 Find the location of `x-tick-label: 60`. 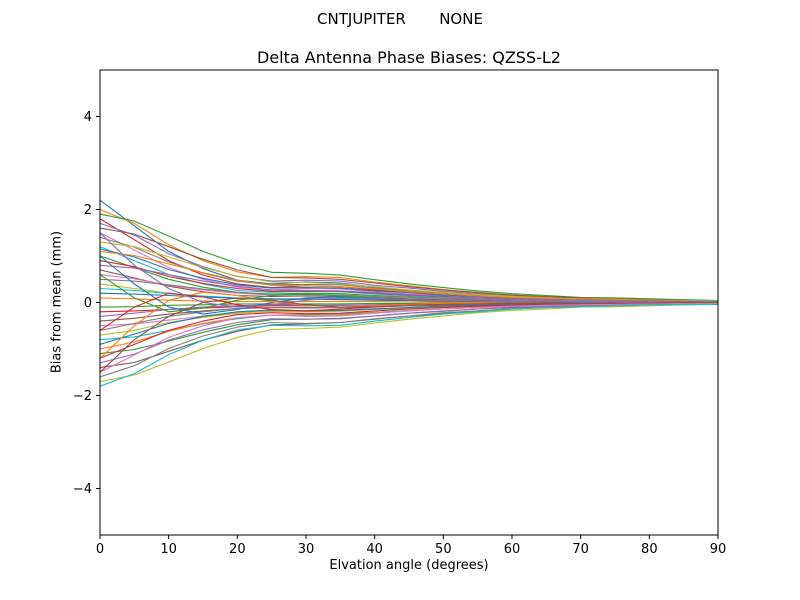

x-tick-label: 60 is located at coordinates (512, 549).